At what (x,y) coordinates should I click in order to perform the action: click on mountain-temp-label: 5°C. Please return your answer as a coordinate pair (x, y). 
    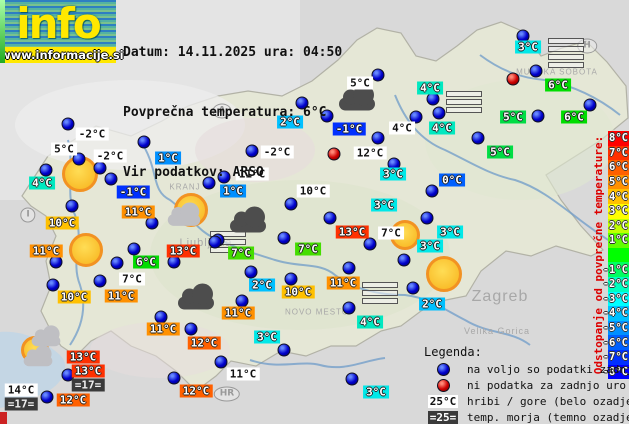
    Looking at the image, I should click on (64, 149).